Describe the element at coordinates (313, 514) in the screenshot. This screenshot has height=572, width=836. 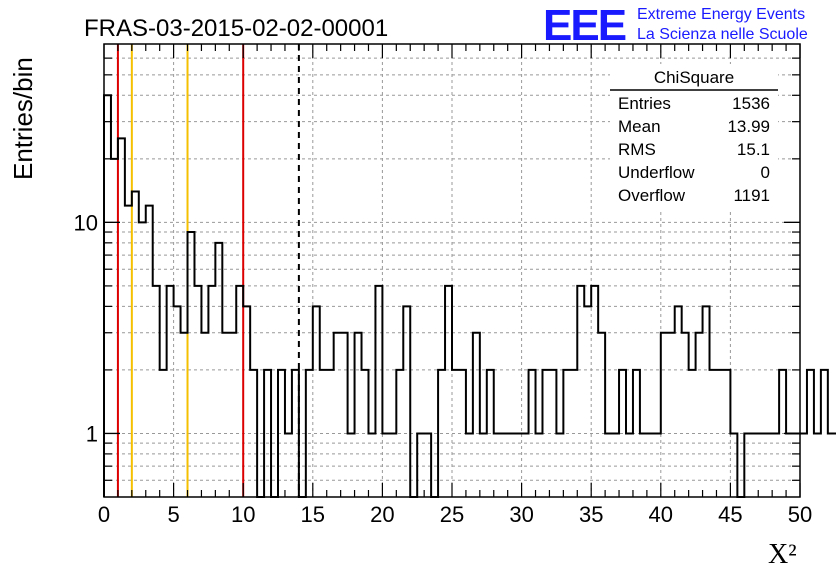
I see `x-tick-label: 15` at that location.